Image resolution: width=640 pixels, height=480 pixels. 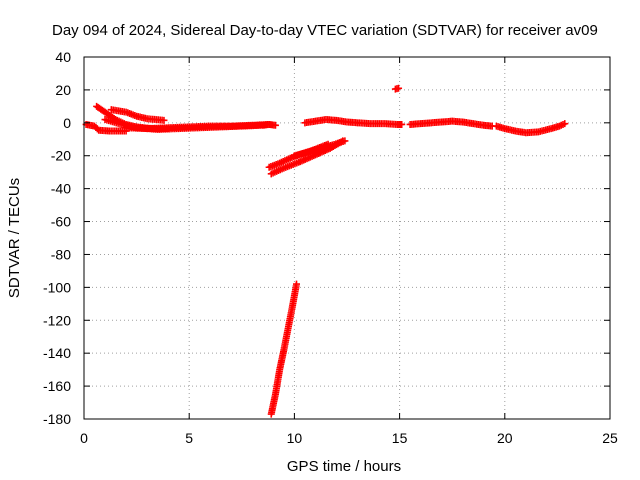 I want to click on y-tick-label: -140, so click(x=57, y=353).